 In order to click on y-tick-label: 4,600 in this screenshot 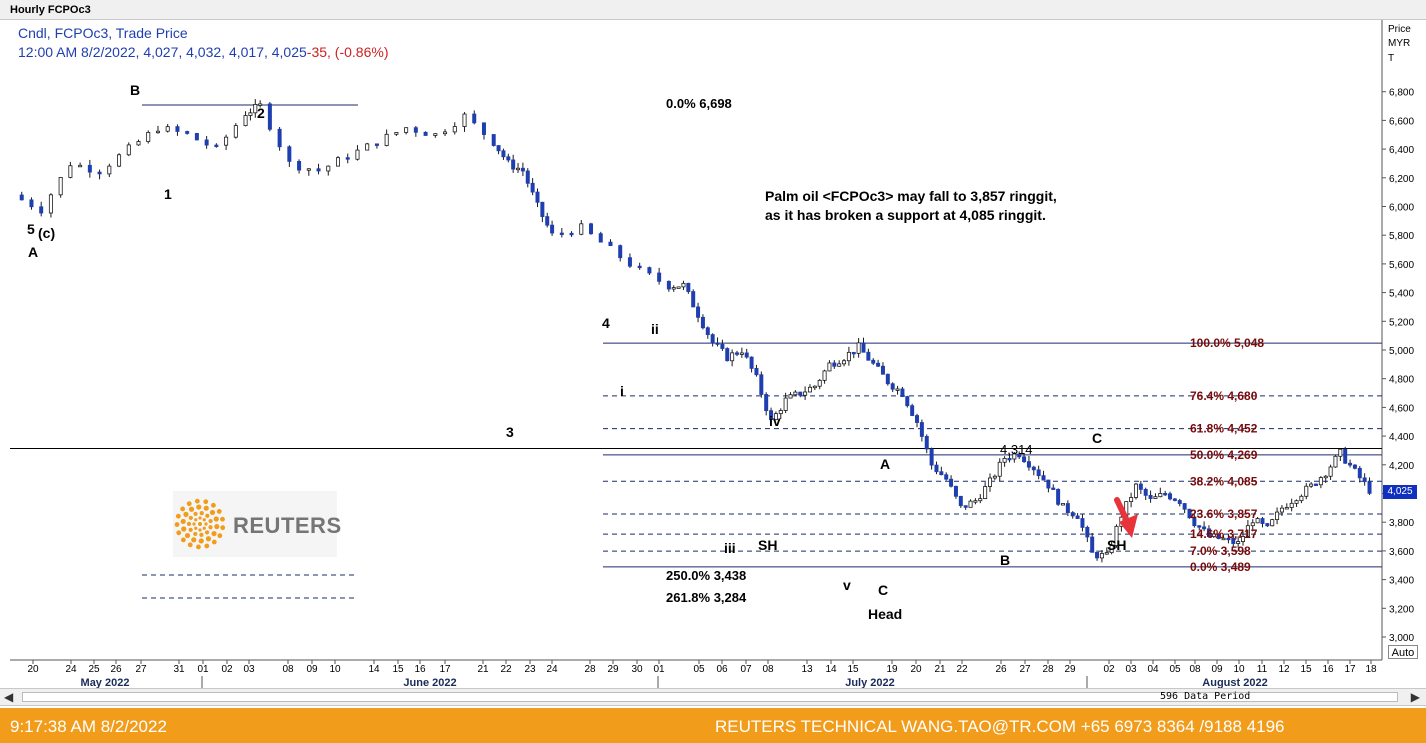, I will do `click(1401, 408)`.